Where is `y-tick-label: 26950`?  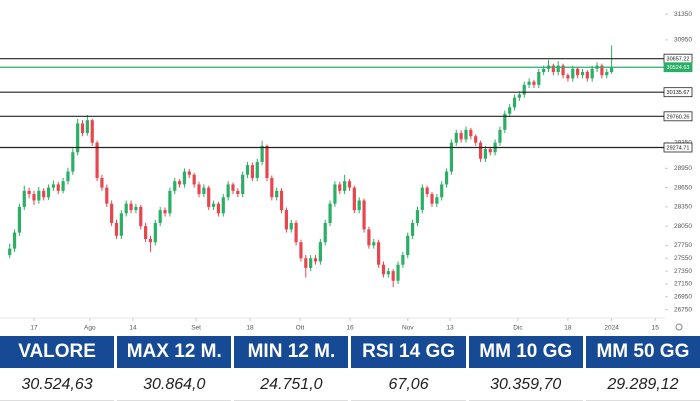 y-tick-label: 26950 is located at coordinates (683, 297).